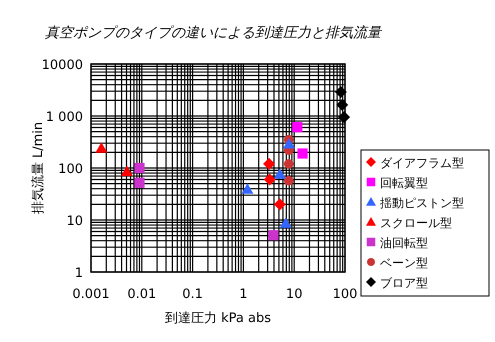 This screenshot has width=495, height=342. What do you see at coordinates (38, 168) in the screenshot?
I see `y-axis-title: 排気流量 L/min` at bounding box center [38, 168].